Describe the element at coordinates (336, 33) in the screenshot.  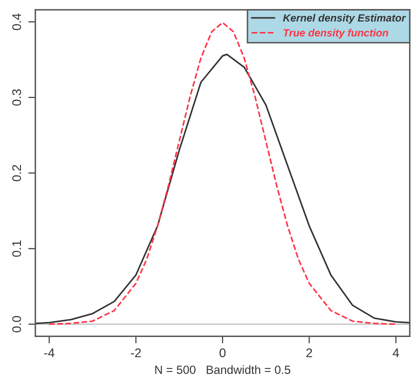
I see `legend-label: True density function` at that location.